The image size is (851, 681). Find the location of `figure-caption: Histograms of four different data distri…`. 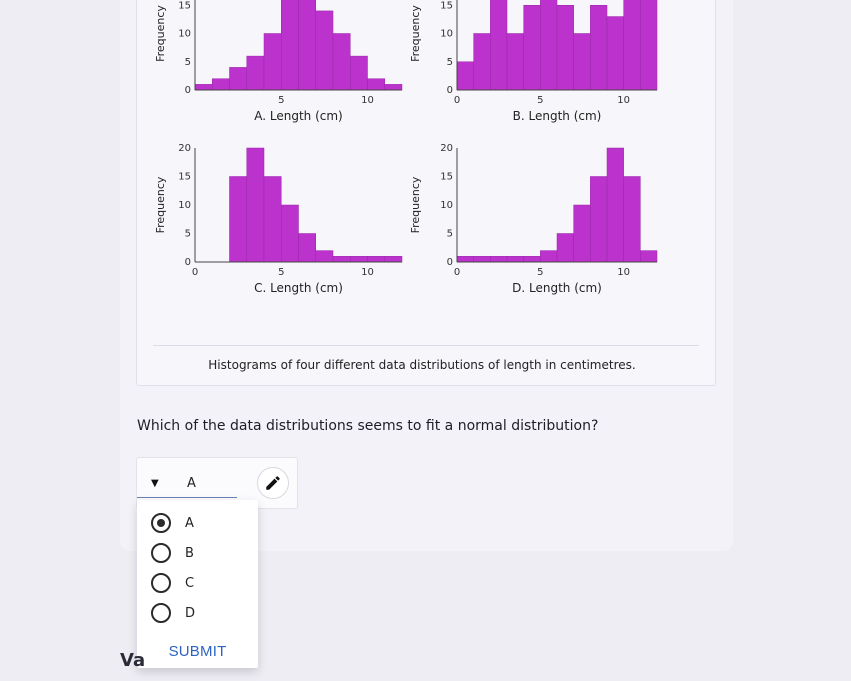

figure-caption: Histograms of four different data distri… is located at coordinates (422, 365).